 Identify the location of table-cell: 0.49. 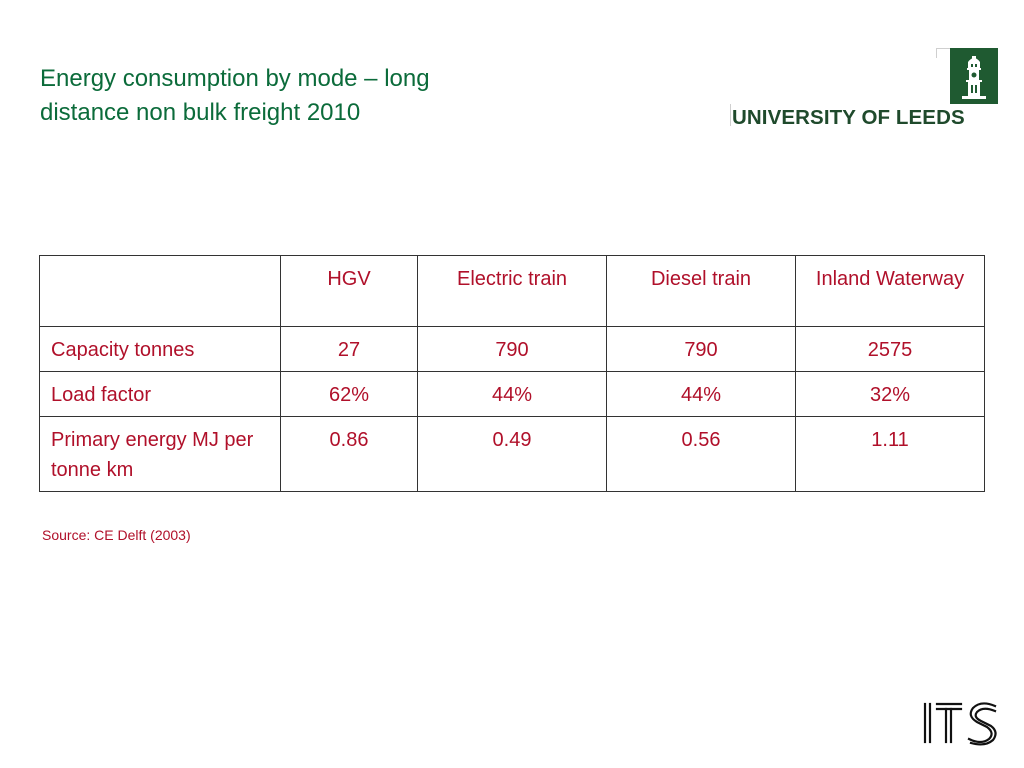
(512, 454).